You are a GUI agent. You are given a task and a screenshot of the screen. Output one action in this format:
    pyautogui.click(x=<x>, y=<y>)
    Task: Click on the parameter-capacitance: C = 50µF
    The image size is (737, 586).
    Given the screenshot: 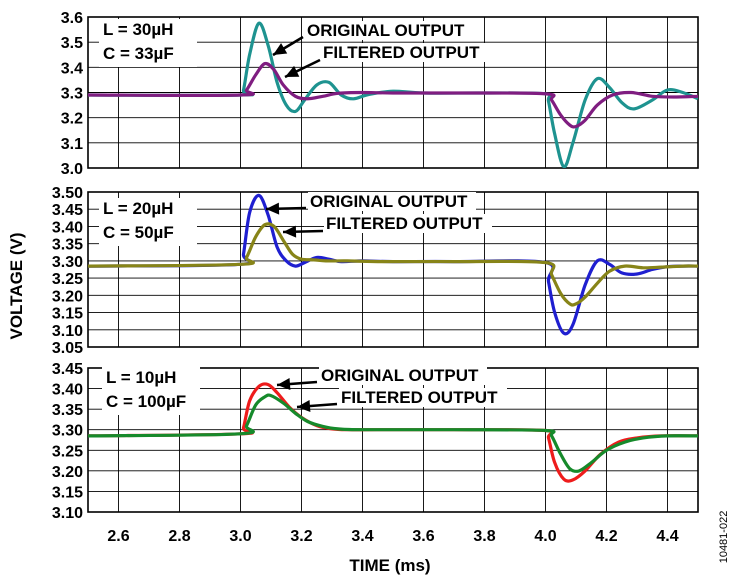 What is the action you would take?
    pyautogui.click(x=138, y=232)
    